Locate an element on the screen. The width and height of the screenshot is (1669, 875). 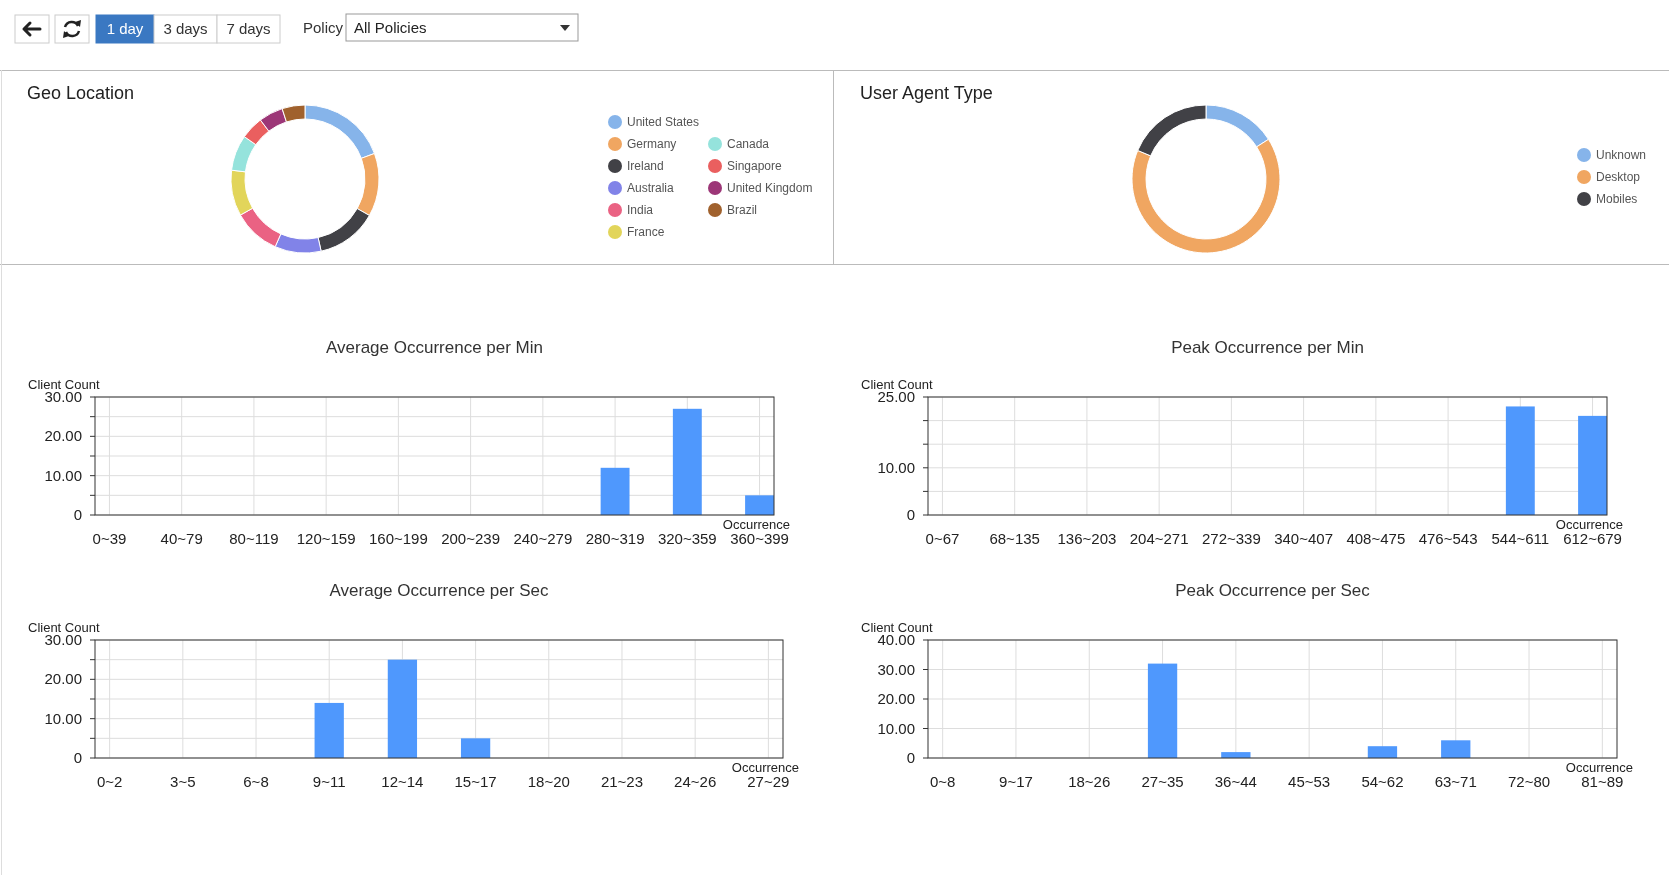
text: Policy is located at coordinates (323, 27).